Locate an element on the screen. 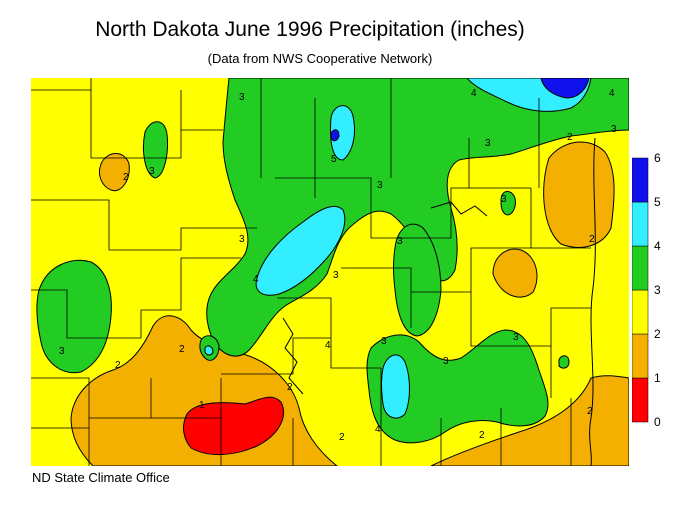  region-4-5-central is located at coordinates (300, 251).